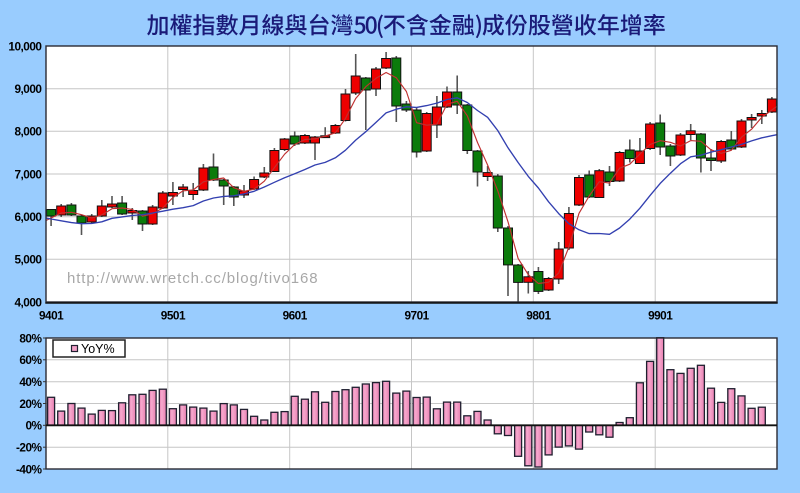 Image resolution: width=800 pixels, height=493 pixels. I want to click on svg-text: 8,000, so click(28, 132).